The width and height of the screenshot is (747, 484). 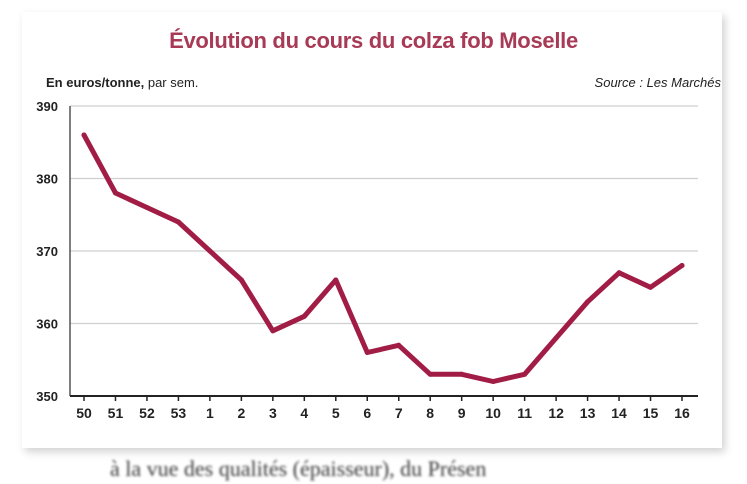 I want to click on x-tick-label: 51, so click(x=116, y=413).